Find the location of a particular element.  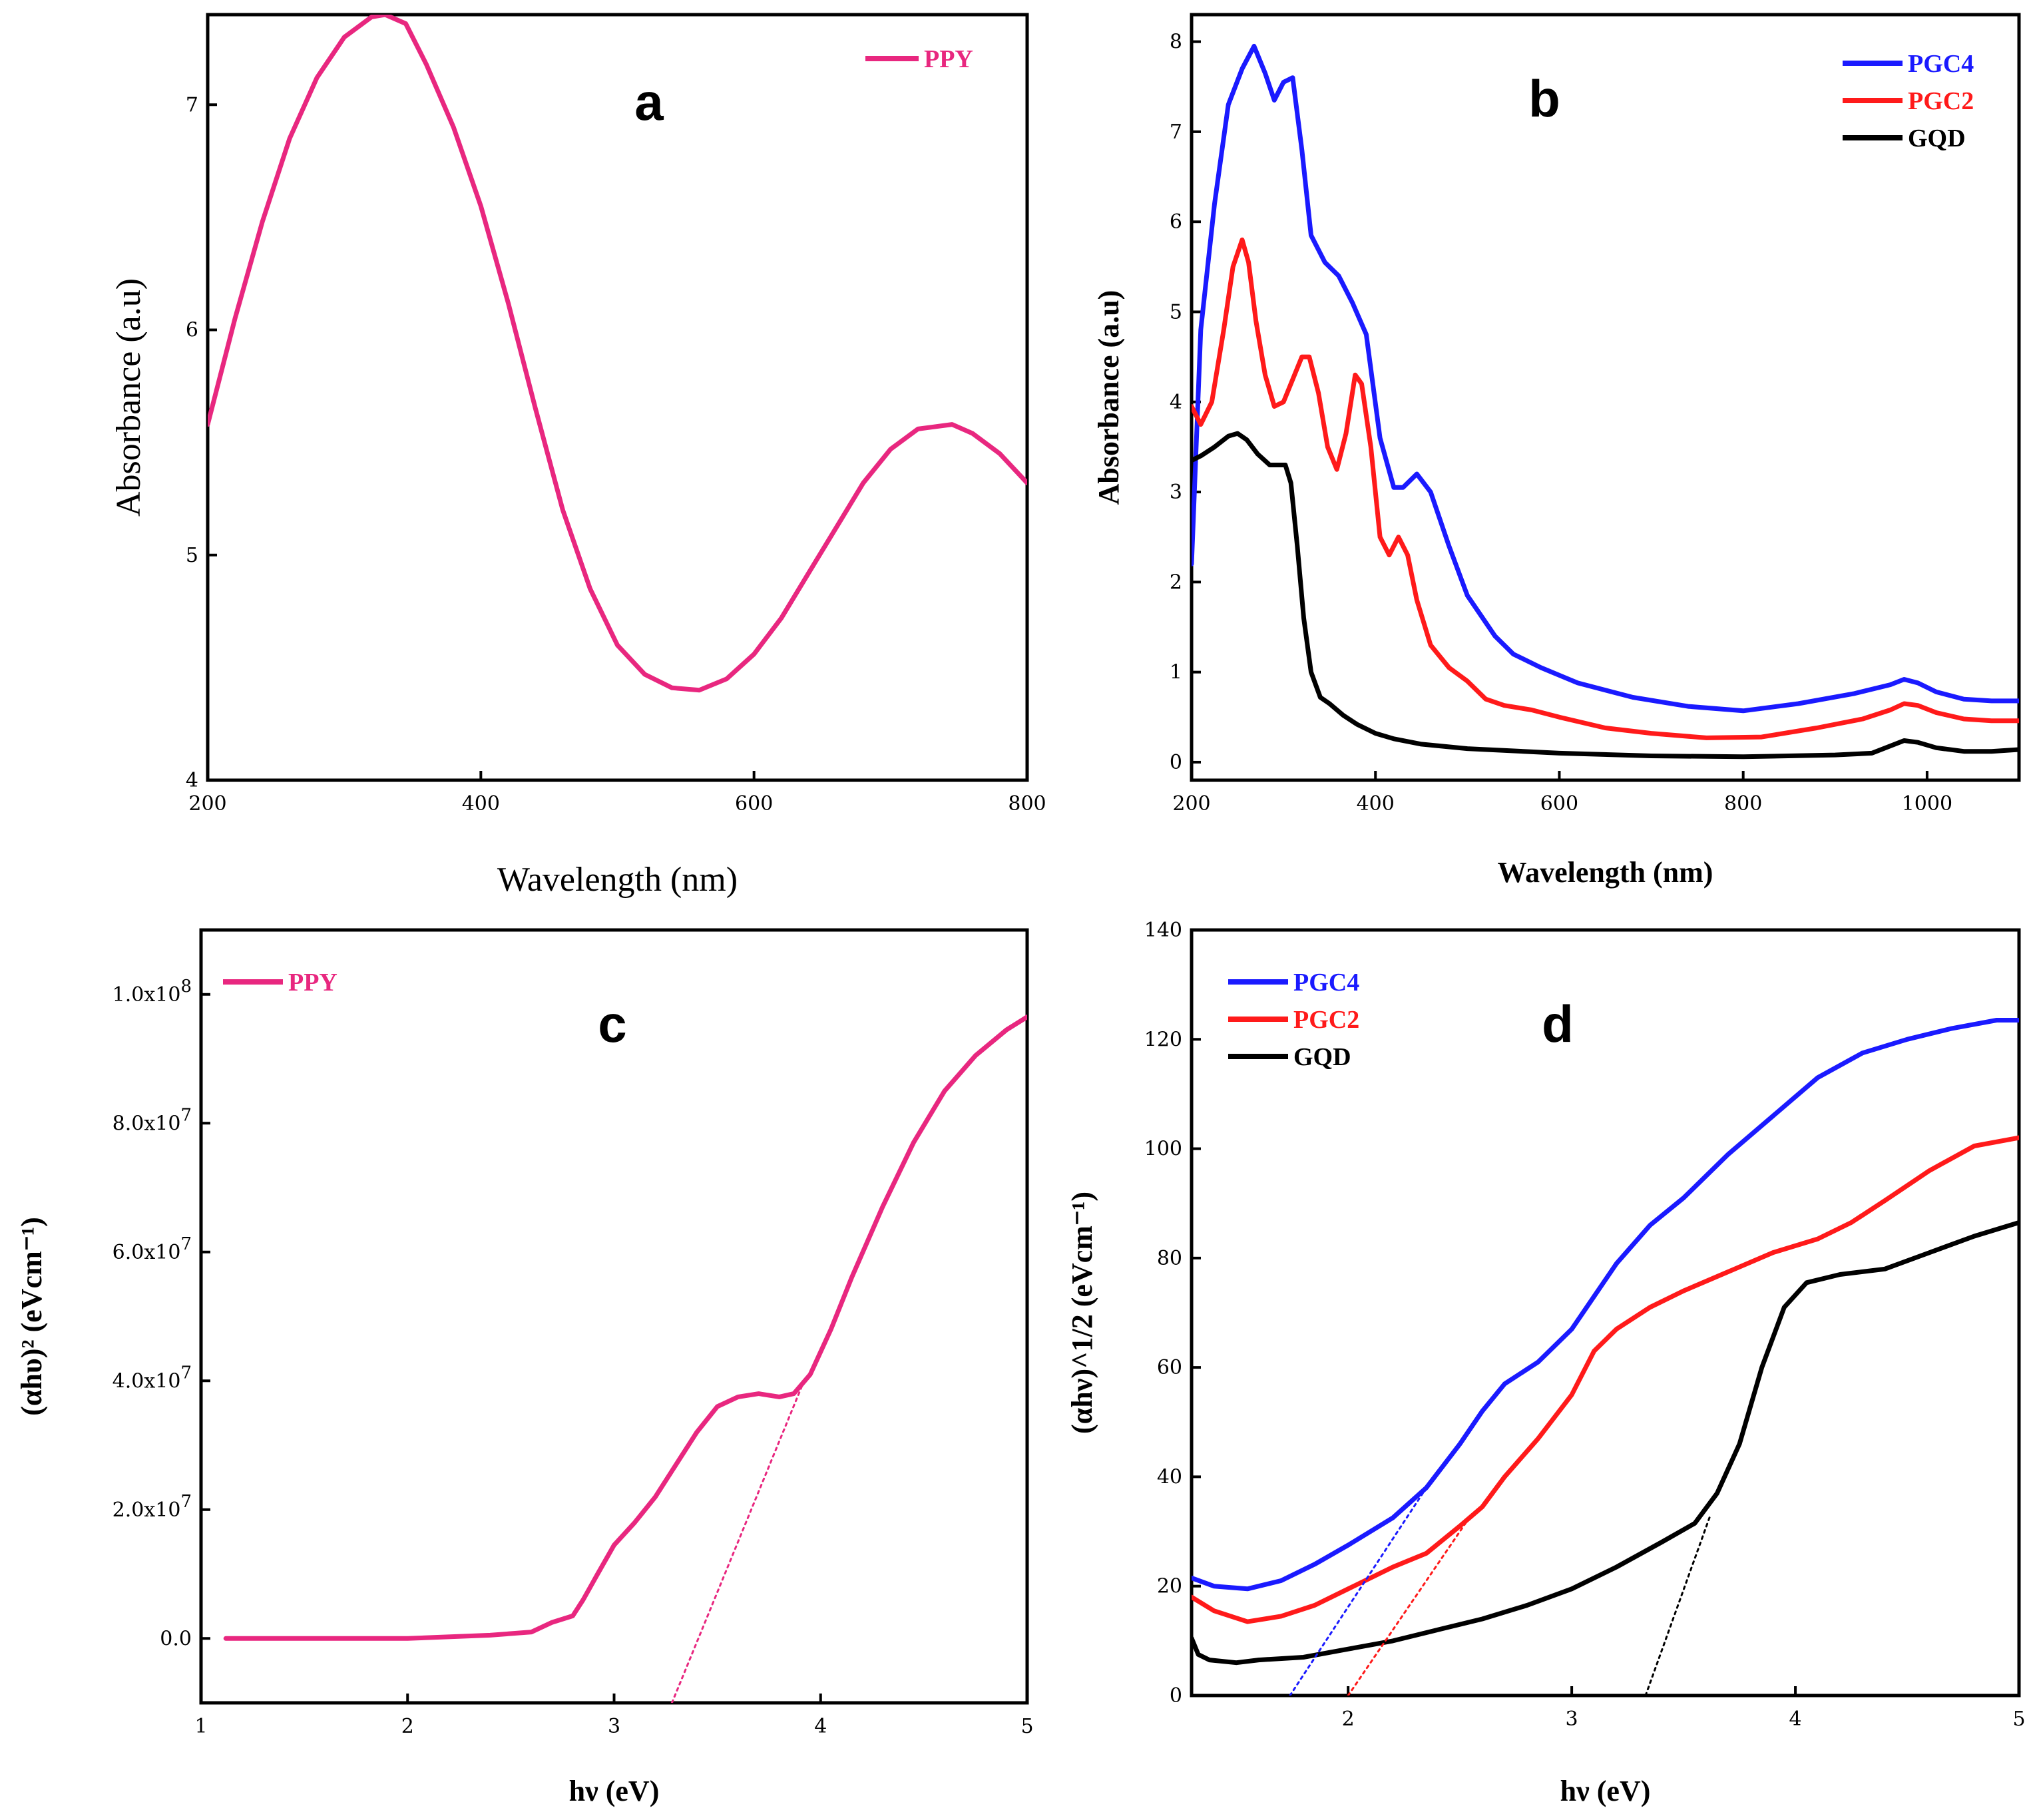

y-tick-exponent: 8 is located at coordinates (186, 987).